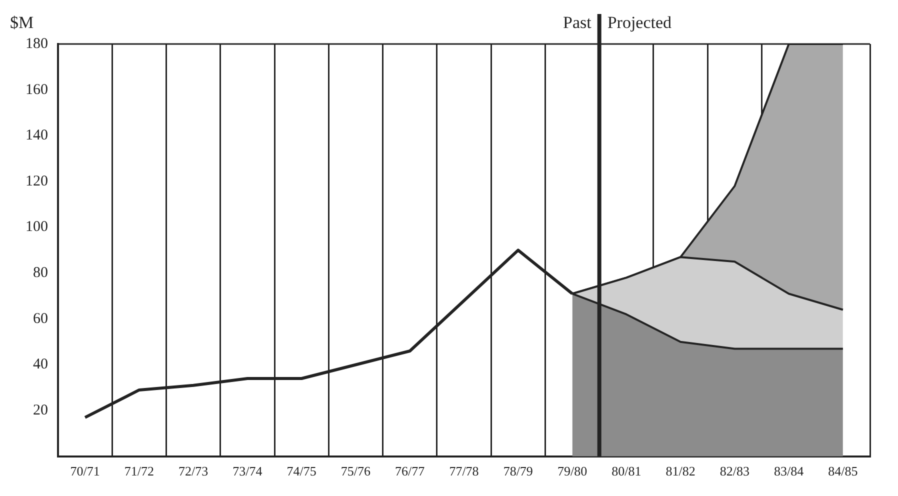 The height and width of the screenshot is (496, 898). Describe the element at coordinates (247, 471) in the screenshot. I see `x-tick-label: 73/74` at that location.